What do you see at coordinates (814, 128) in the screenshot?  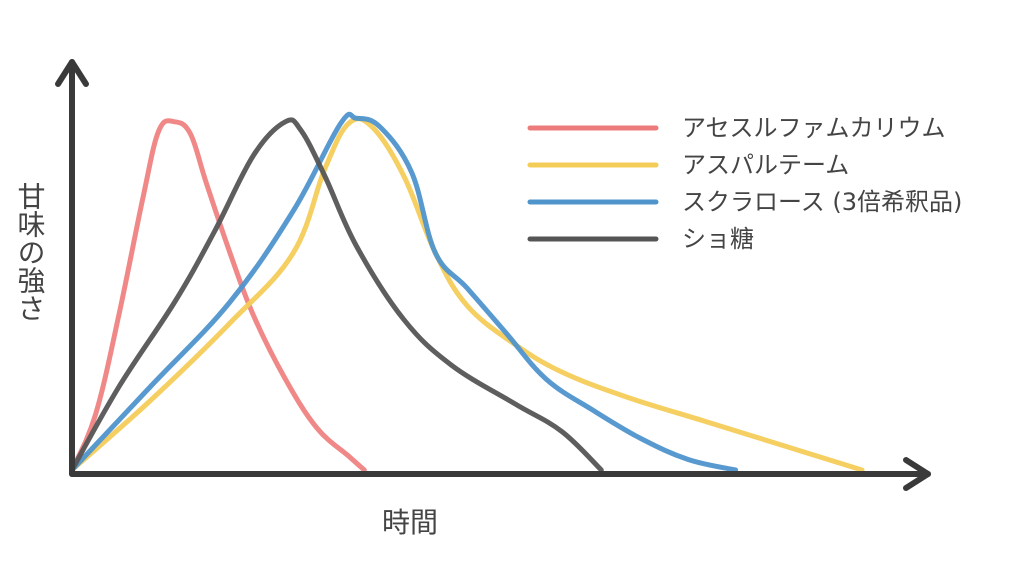 I see `legend-label-0: アセスルファムカリウム` at bounding box center [814, 128].